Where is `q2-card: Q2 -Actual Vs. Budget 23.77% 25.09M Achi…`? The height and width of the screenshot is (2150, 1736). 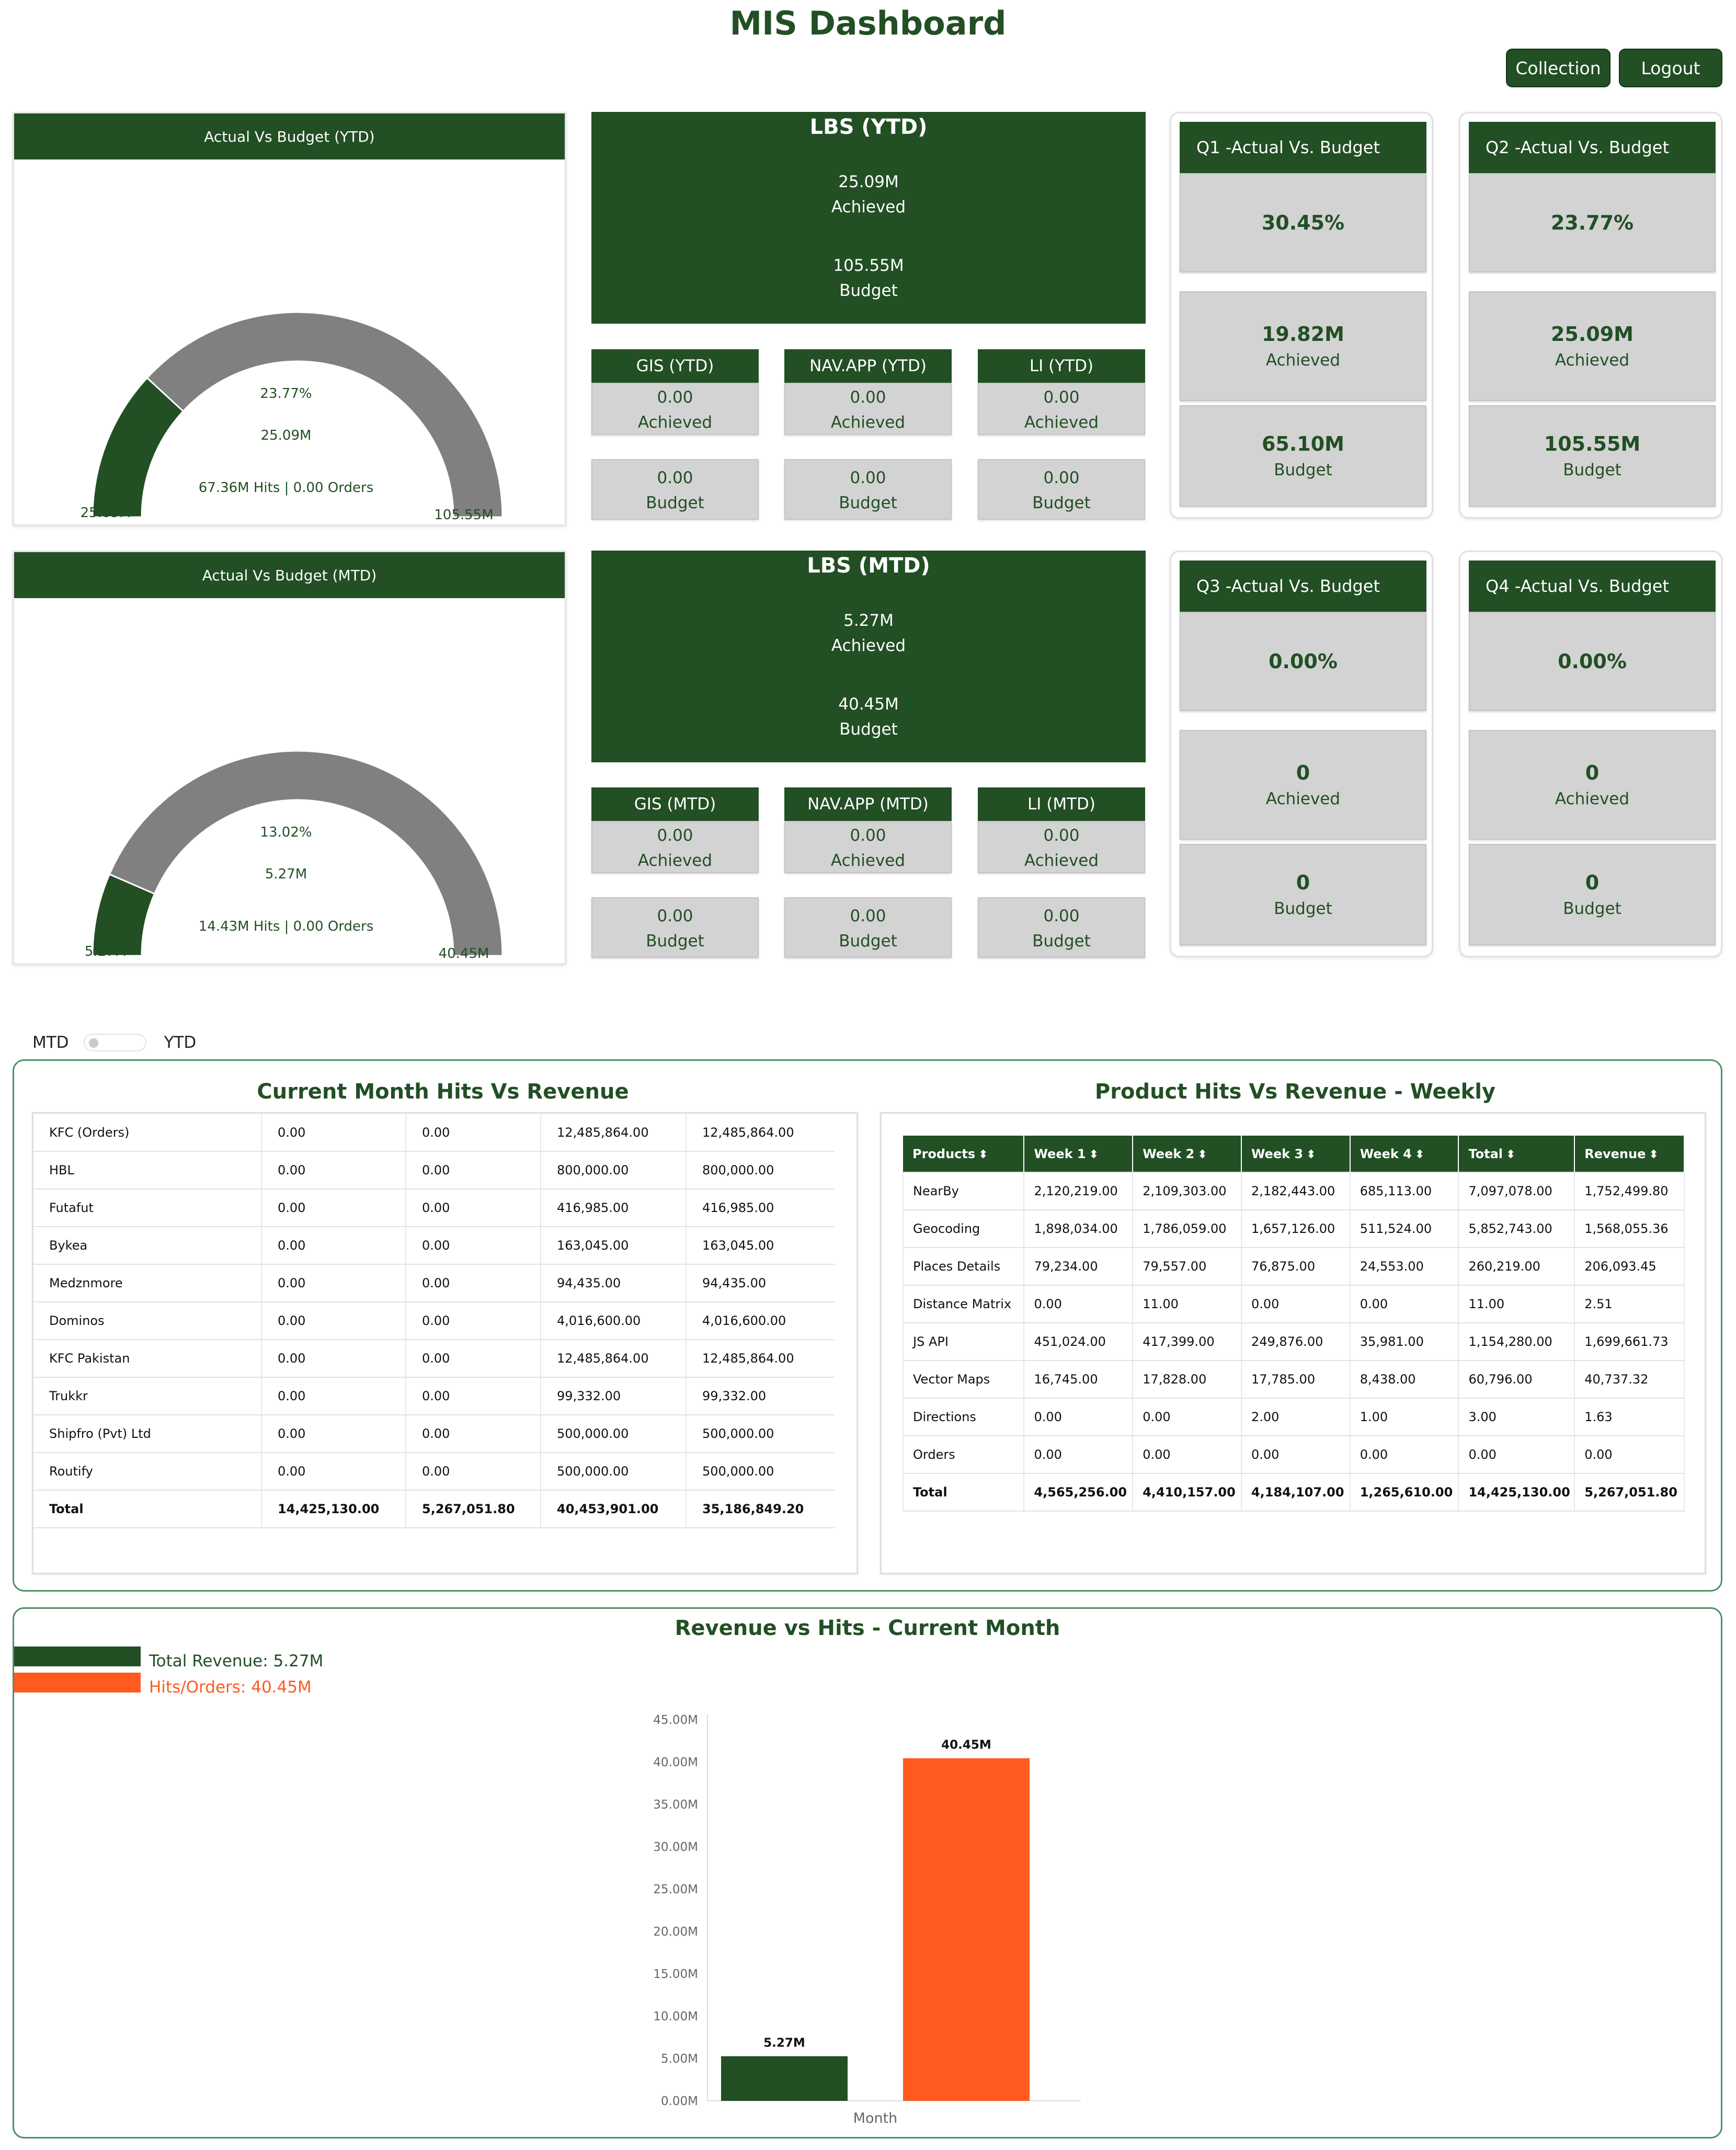 q2-card: Q2 -Actual Vs. Budget 23.77% 25.09M Achi… is located at coordinates (1591, 315).